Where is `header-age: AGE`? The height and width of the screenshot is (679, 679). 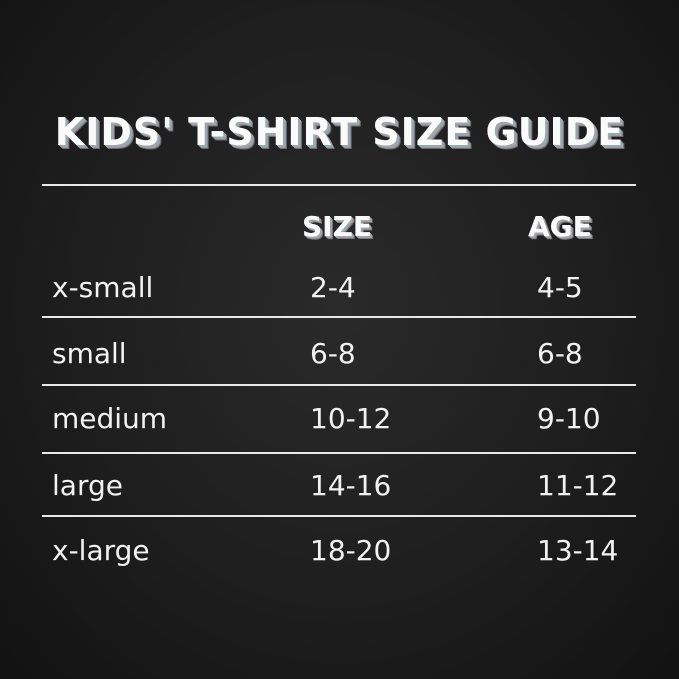
header-age: AGE is located at coordinates (560, 226).